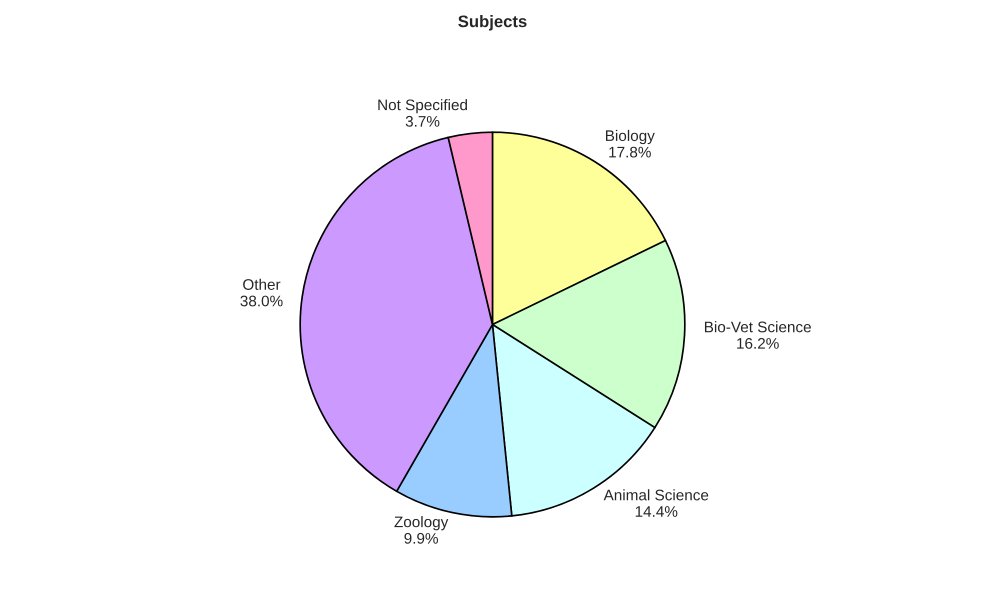 This screenshot has height=601, width=985. Describe the element at coordinates (421, 538) in the screenshot. I see `data-label: 9.9%` at that location.